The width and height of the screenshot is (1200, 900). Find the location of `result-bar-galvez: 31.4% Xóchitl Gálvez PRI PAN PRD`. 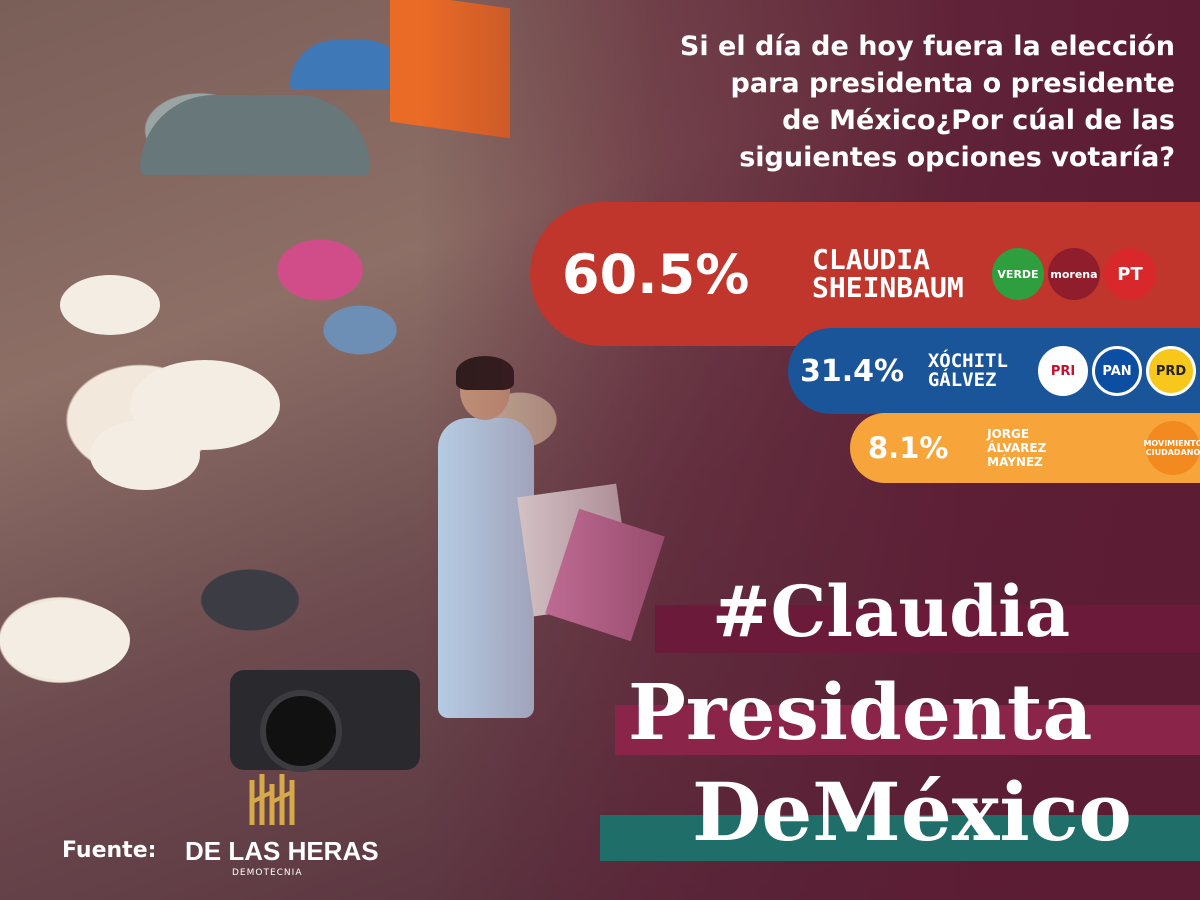

result-bar-galvez: 31.4% Xóchitl Gálvez PRI PAN PRD is located at coordinates (994, 371).